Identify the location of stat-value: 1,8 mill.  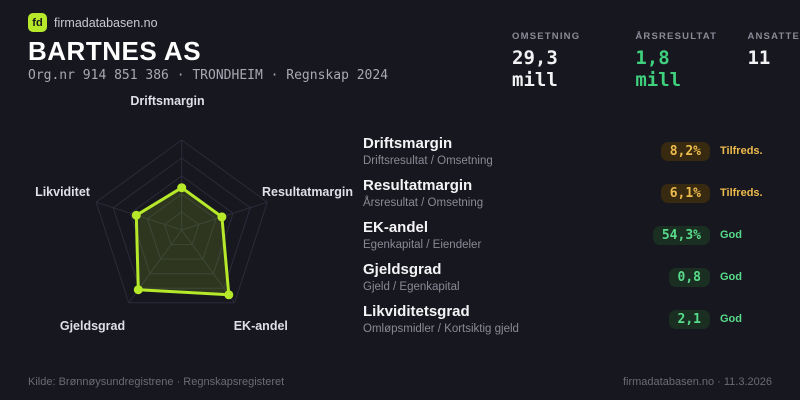
(658, 69).